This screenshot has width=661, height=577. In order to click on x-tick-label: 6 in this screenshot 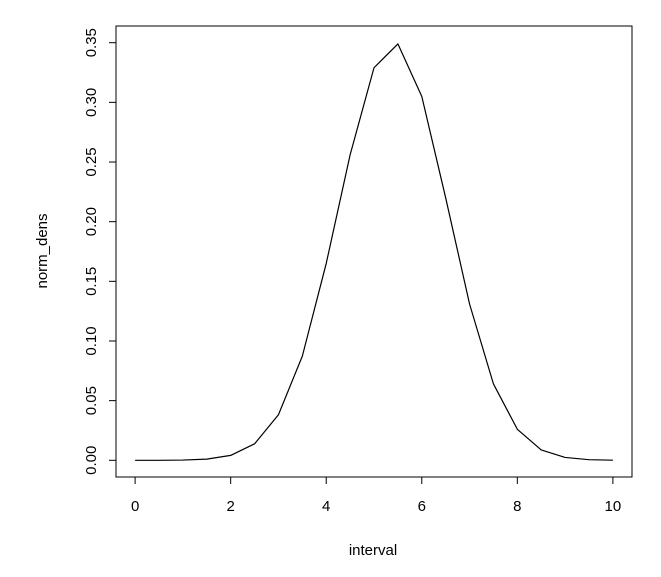, I will do `click(422, 506)`.